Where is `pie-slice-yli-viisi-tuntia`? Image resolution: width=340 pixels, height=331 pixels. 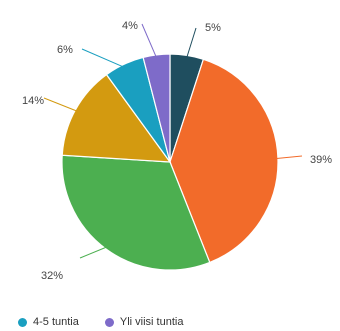 pie-slice-yli-viisi-tuntia is located at coordinates (156, 108).